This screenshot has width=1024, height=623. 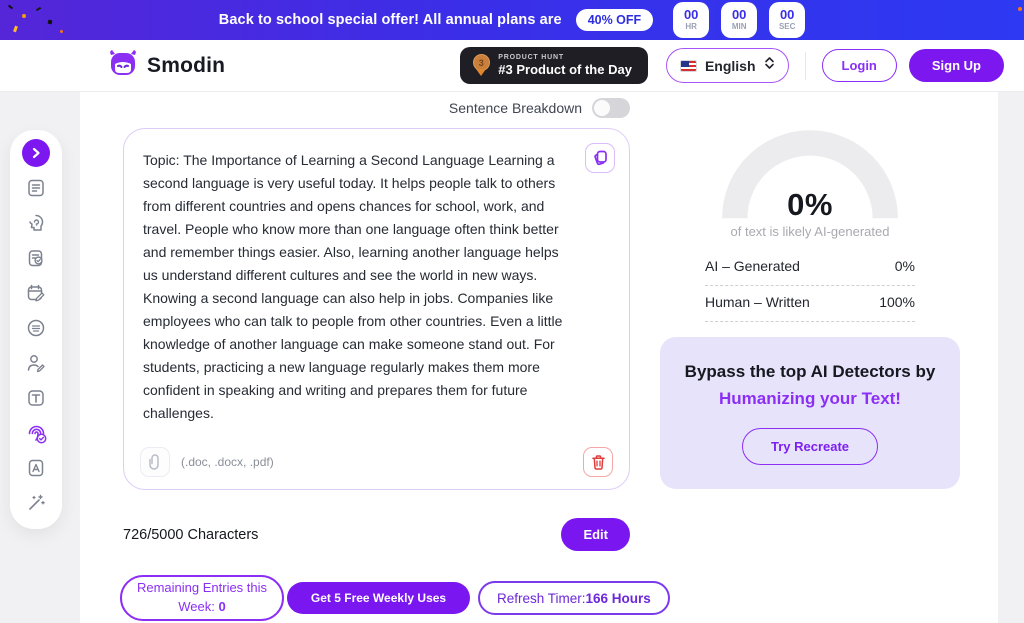 I want to click on sentence-breakdown-label: Sentence Breakdown, so click(x=515, y=108).